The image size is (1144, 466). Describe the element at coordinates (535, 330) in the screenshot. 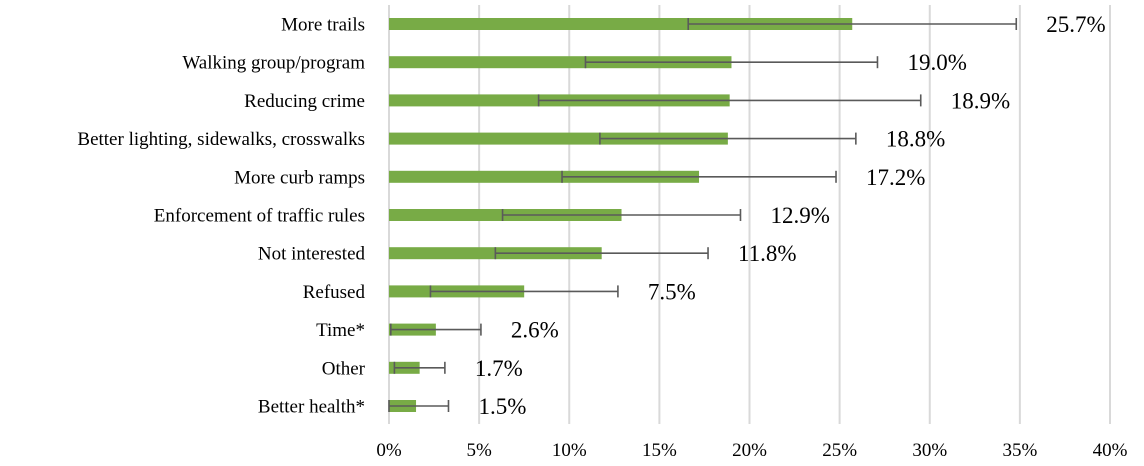

I see `data-label: 2.6%` at that location.